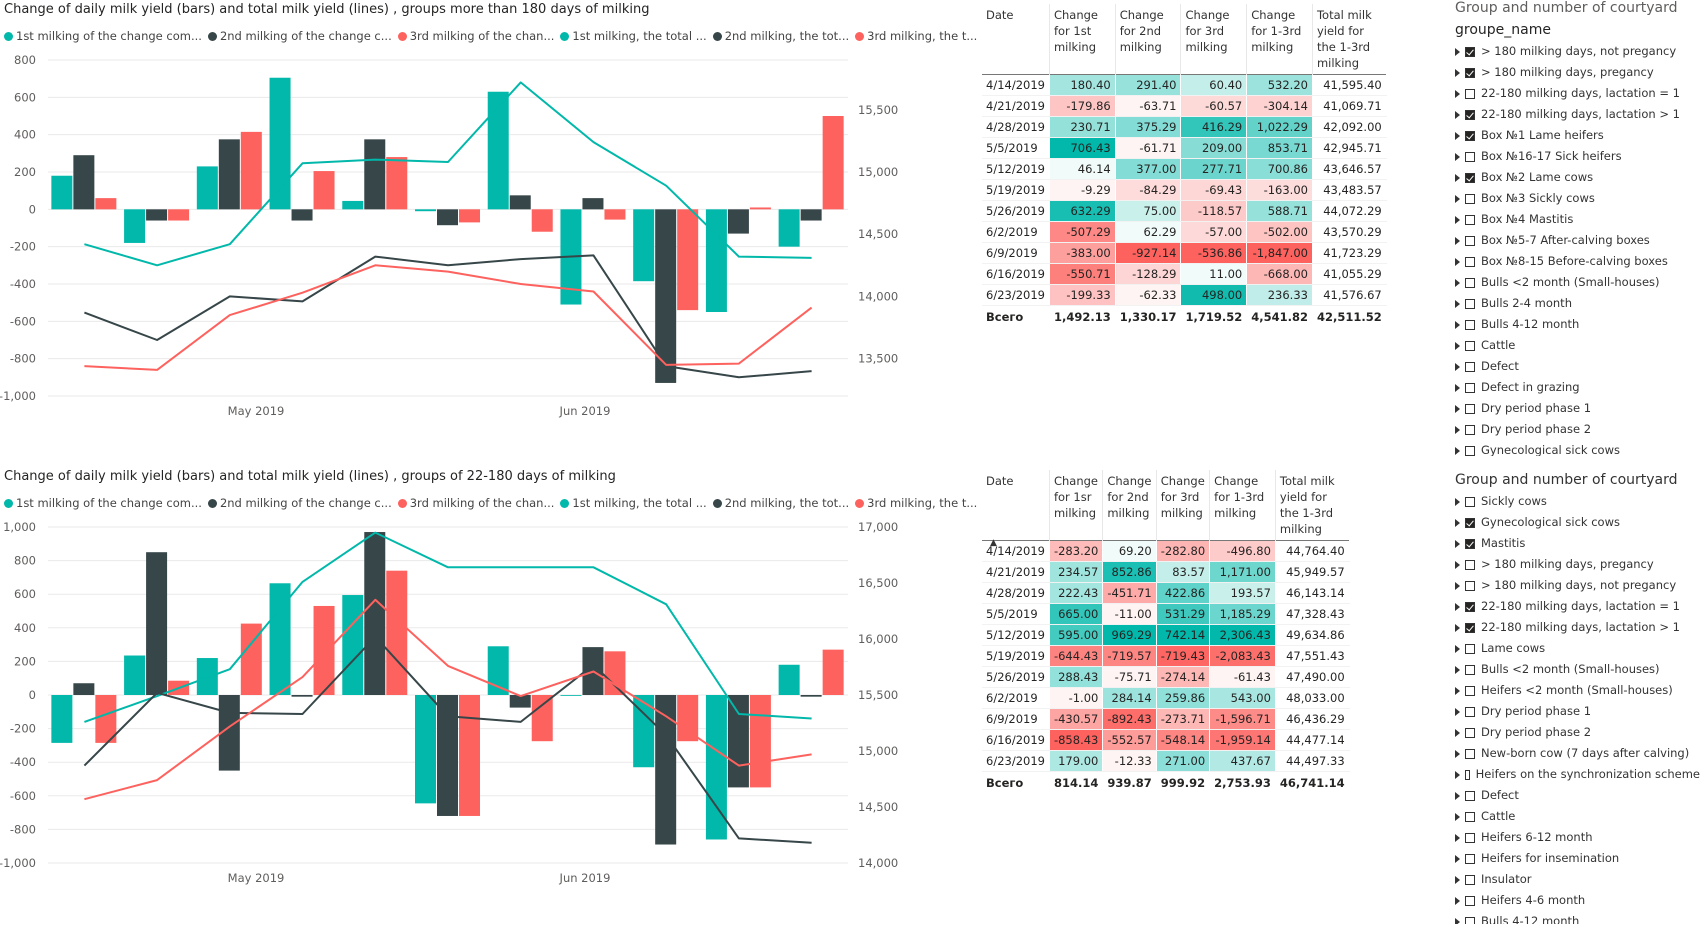 This screenshot has height=929, width=1700. Describe the element at coordinates (1577, 240) in the screenshot. I see `slicer-item: Box №5-7 After-calving boxes` at that location.